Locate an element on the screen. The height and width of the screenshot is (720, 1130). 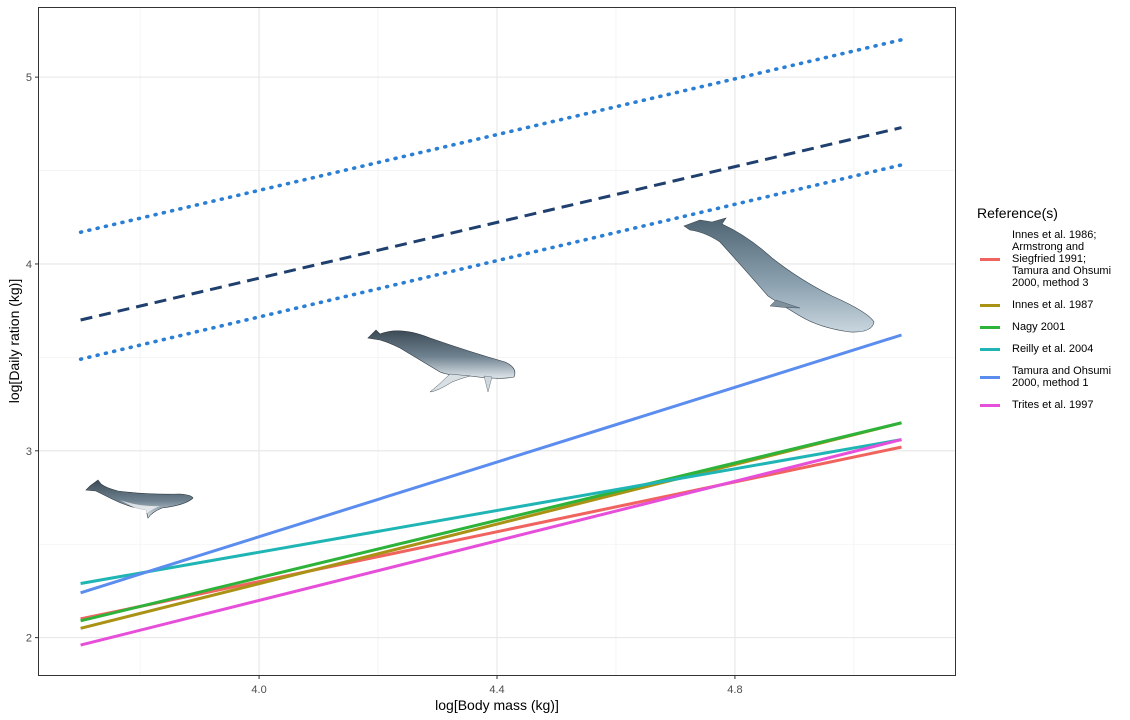
legend-item: Nagy 2001 is located at coordinates (1052, 327).